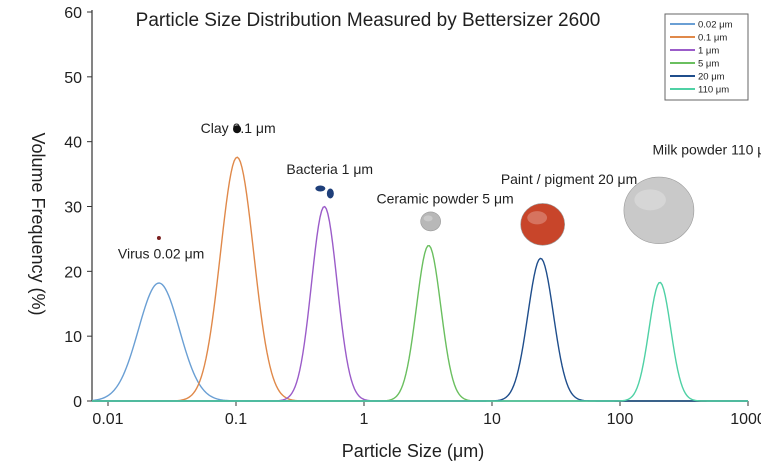 This screenshot has height=463, width=761. Describe the element at coordinates (73, 143) in the screenshot. I see `y-tick-label: 40` at that location.